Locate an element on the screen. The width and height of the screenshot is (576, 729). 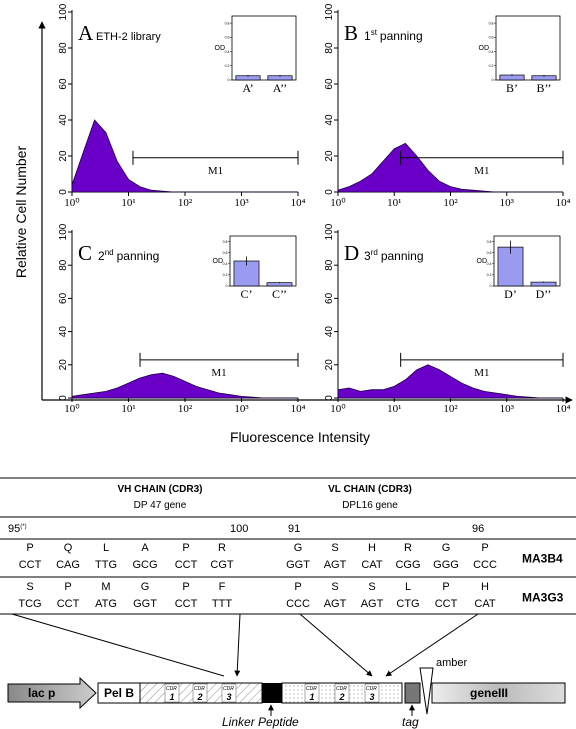
y-tick-label: 100 is located at coordinates (63, 231).